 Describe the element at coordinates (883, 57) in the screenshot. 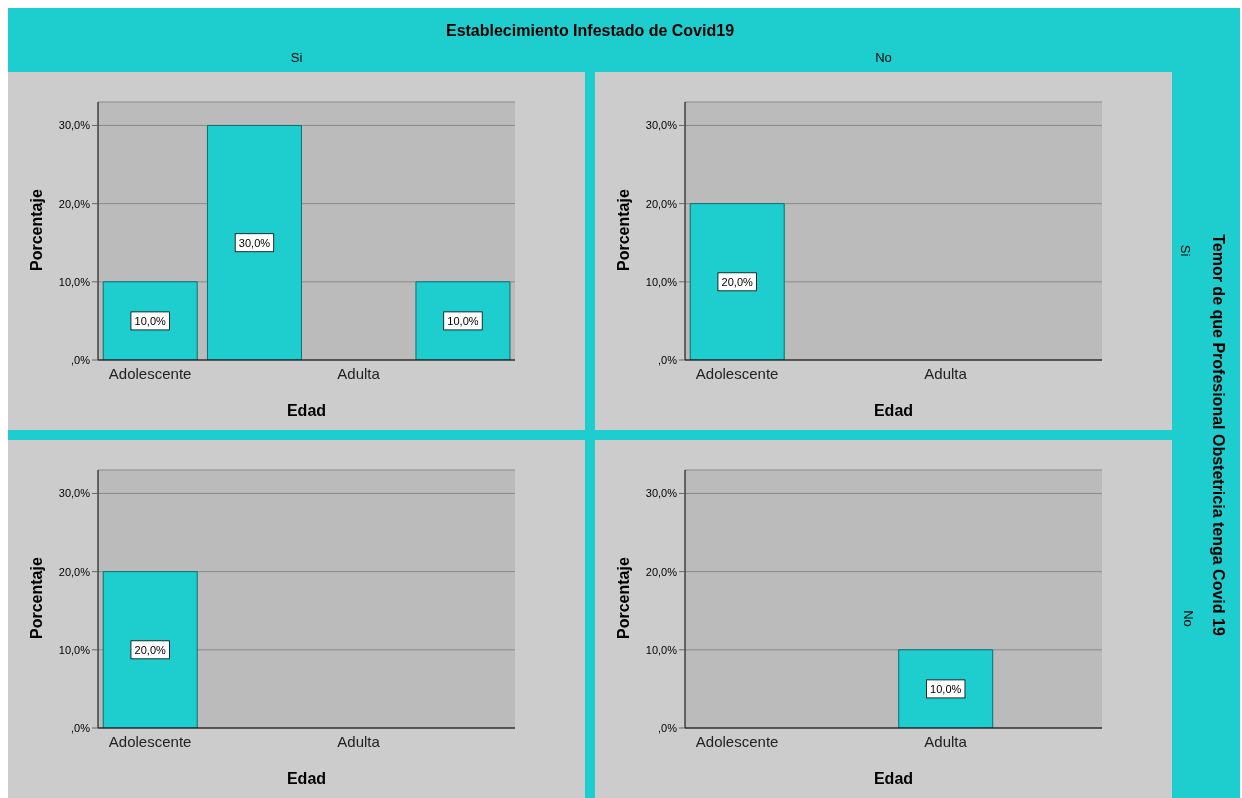

I see `chart-subtitle: No` at that location.